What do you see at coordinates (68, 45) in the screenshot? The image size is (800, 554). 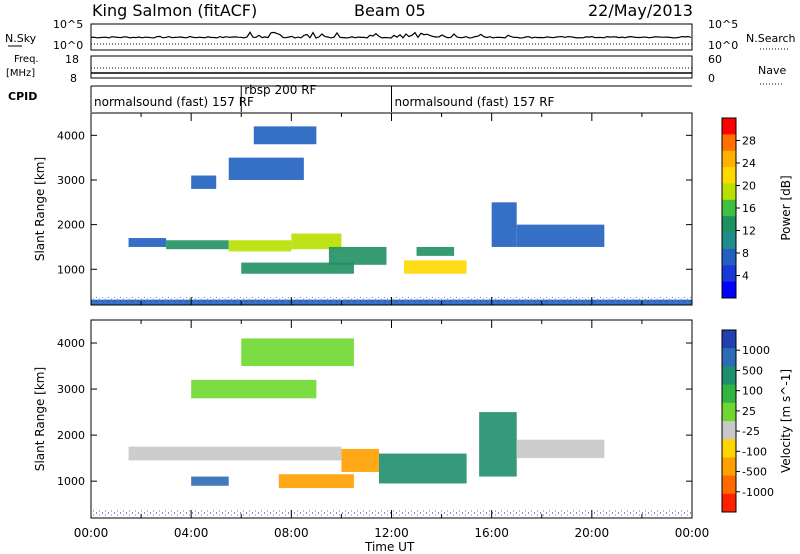 I see `nsky-tick-bottom: 10^0` at bounding box center [68, 45].